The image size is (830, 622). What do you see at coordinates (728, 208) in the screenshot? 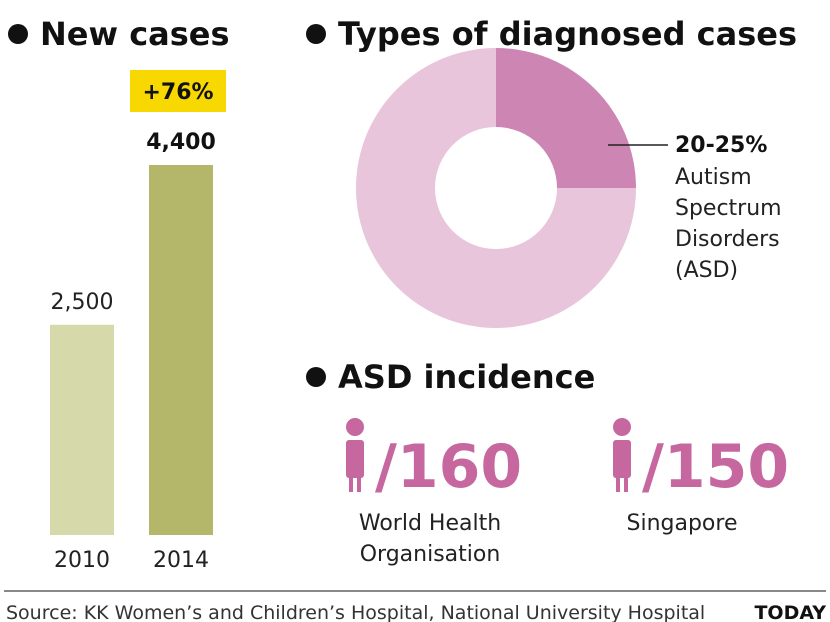
I see `asd-label-line: Spectrum` at bounding box center [728, 208].